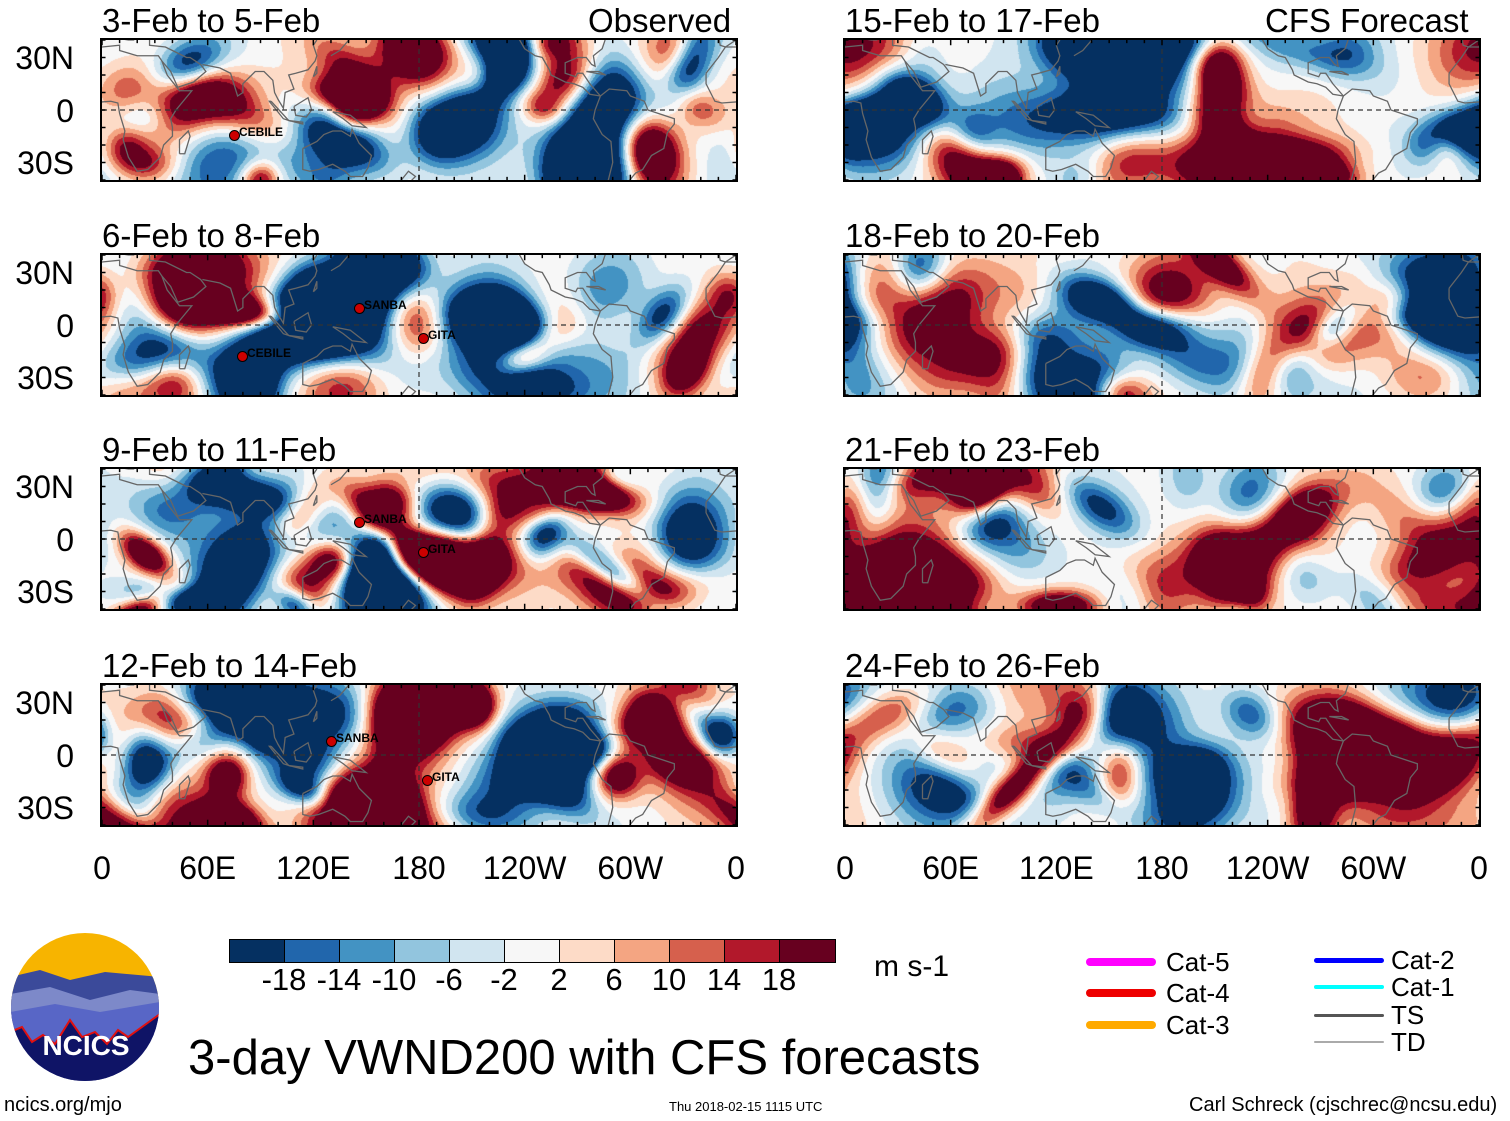  Describe the element at coordinates (614, 979) in the screenshot. I see `colorbar-label: 6` at that location.